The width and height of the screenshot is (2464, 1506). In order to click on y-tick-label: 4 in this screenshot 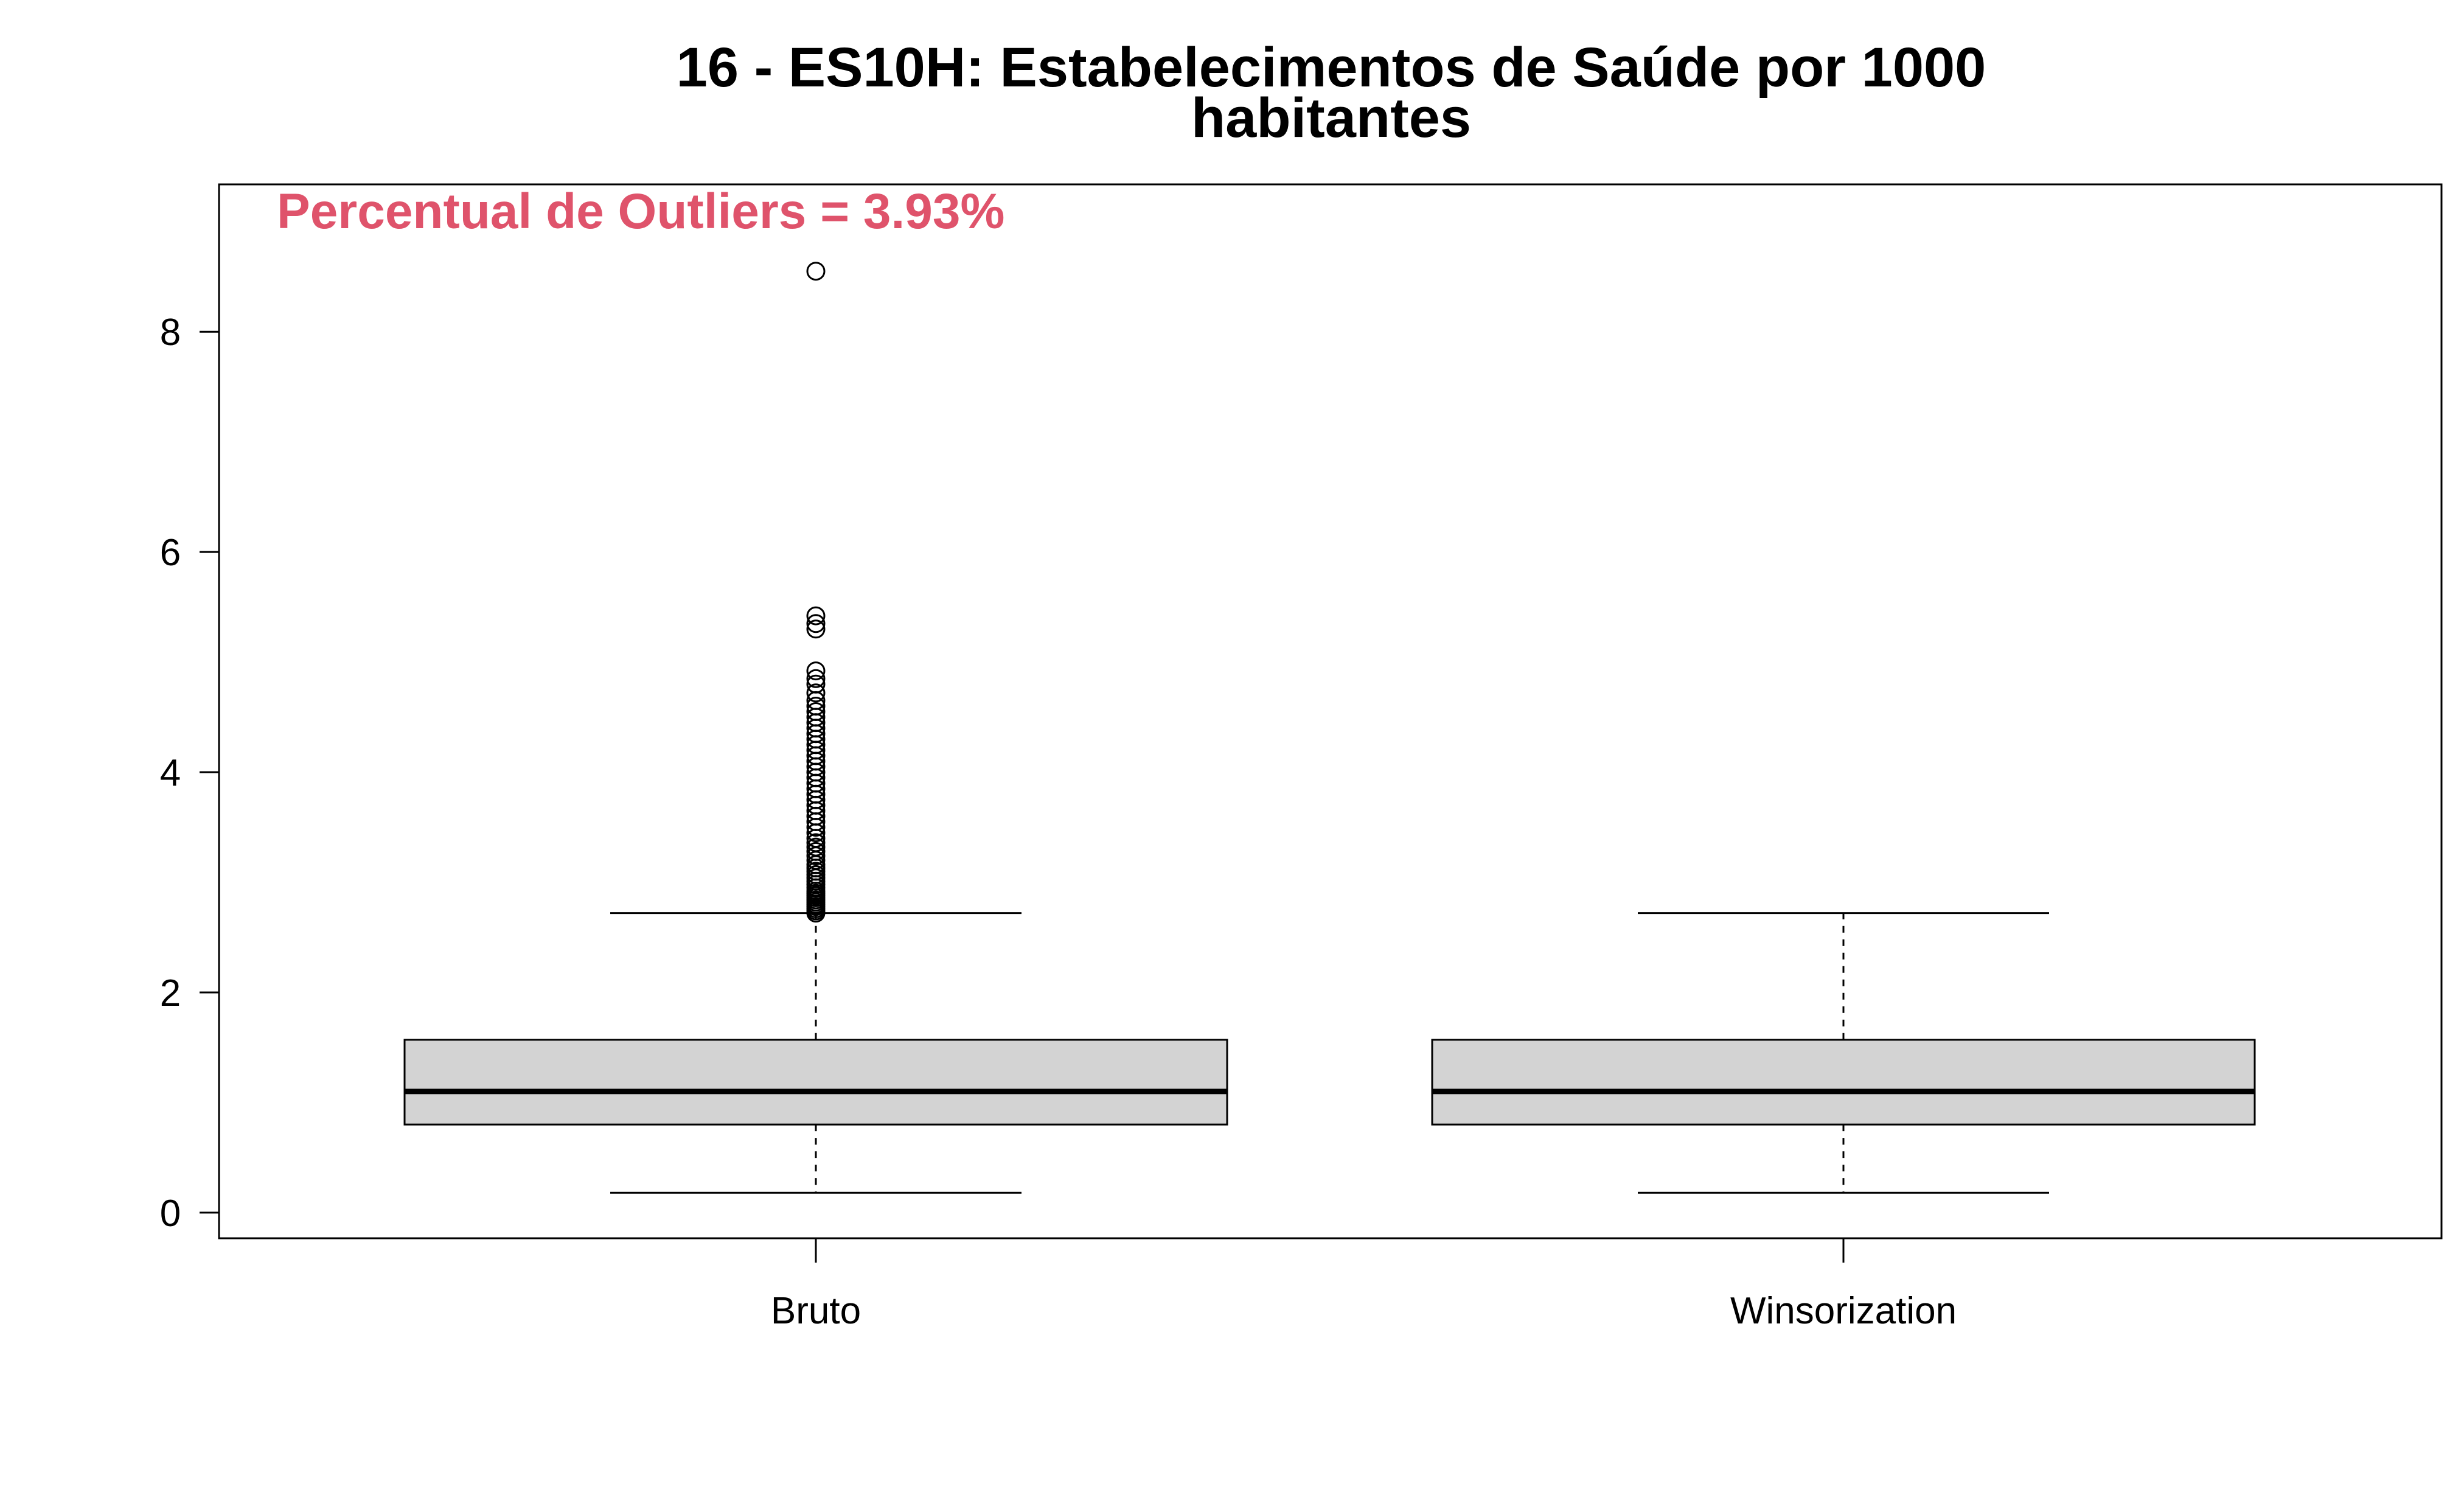, I will do `click(170, 773)`.